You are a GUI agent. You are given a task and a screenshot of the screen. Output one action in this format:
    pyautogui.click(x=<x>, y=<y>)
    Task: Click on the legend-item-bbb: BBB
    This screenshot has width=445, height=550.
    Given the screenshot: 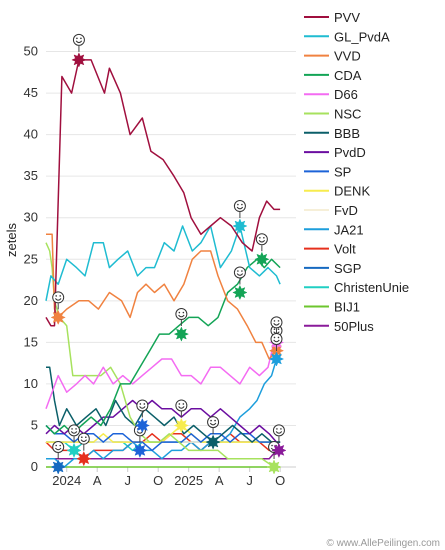 What is the action you would take?
    pyautogui.click(x=332, y=133)
    